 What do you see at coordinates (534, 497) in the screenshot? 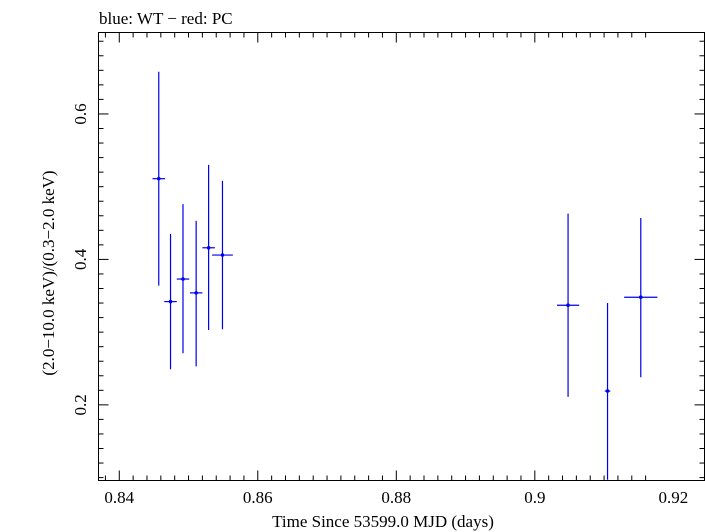
I see `x-tick-label: 0.9` at bounding box center [534, 497].